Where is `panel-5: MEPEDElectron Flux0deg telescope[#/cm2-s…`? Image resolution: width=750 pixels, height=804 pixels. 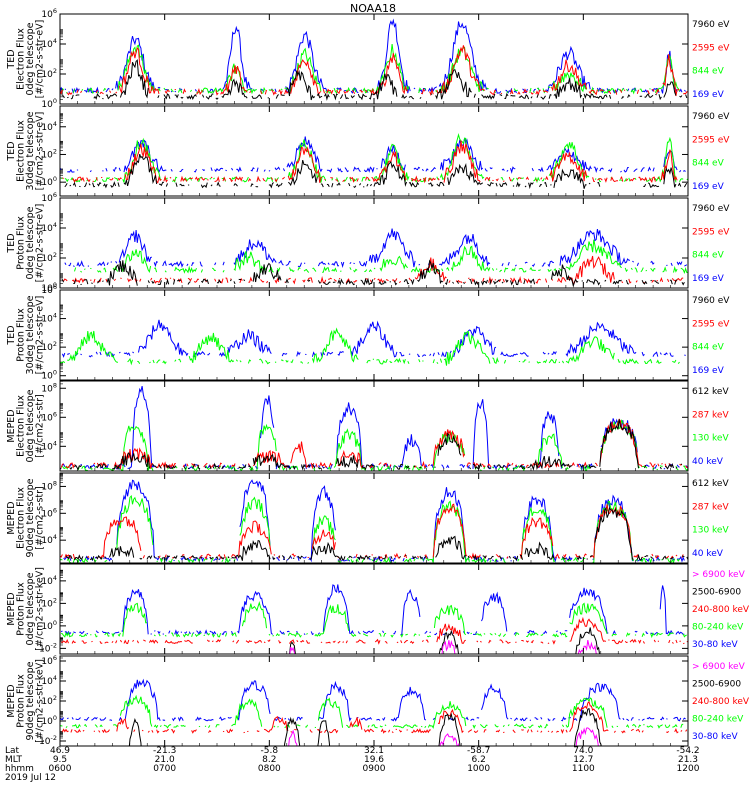 panel-5: MEPEDElectron Flux0deg telescope[#/cm2-s… is located at coordinates (367, 426).